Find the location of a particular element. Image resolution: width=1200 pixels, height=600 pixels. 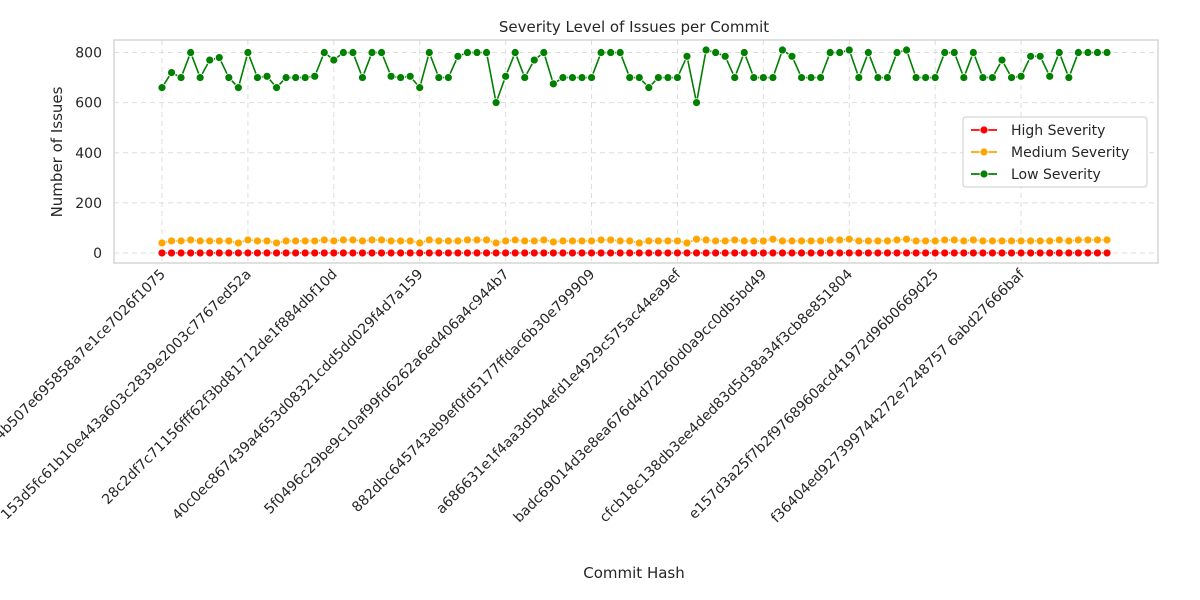

series-line is located at coordinates (634, 77).